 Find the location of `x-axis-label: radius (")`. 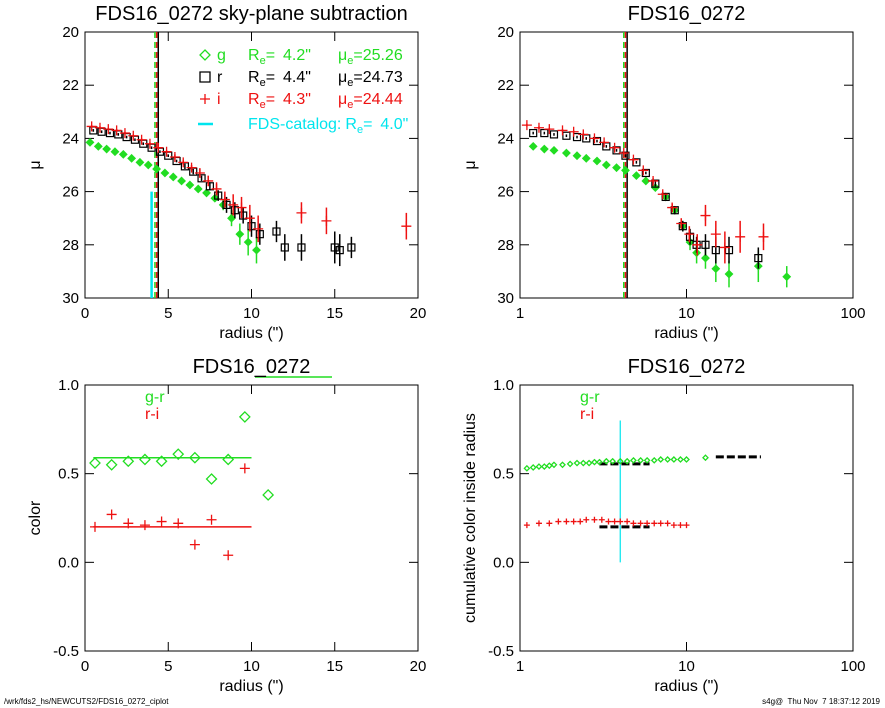

x-axis-label: radius (") is located at coordinates (251, 686).